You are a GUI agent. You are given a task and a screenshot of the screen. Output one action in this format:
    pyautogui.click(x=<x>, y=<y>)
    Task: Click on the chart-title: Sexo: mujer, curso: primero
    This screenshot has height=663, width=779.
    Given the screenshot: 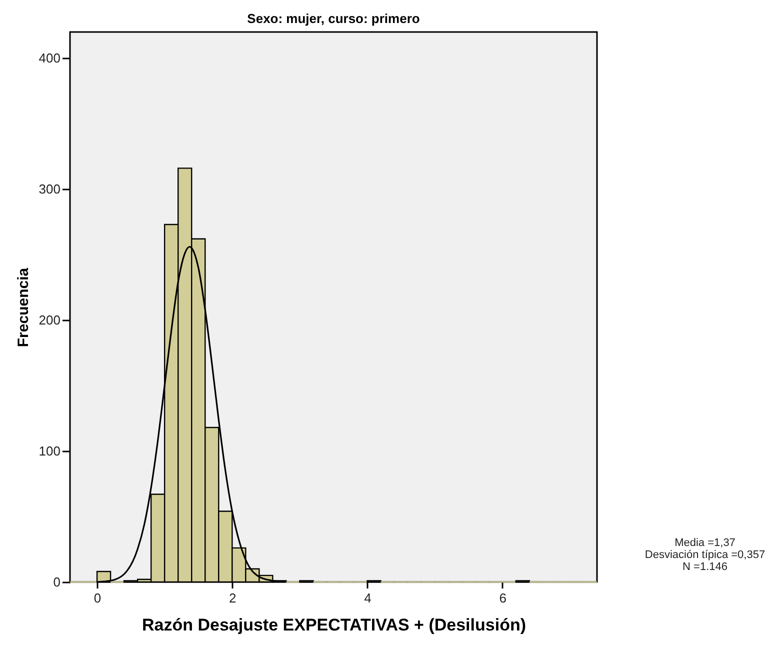 What is the action you would take?
    pyautogui.click(x=333, y=18)
    